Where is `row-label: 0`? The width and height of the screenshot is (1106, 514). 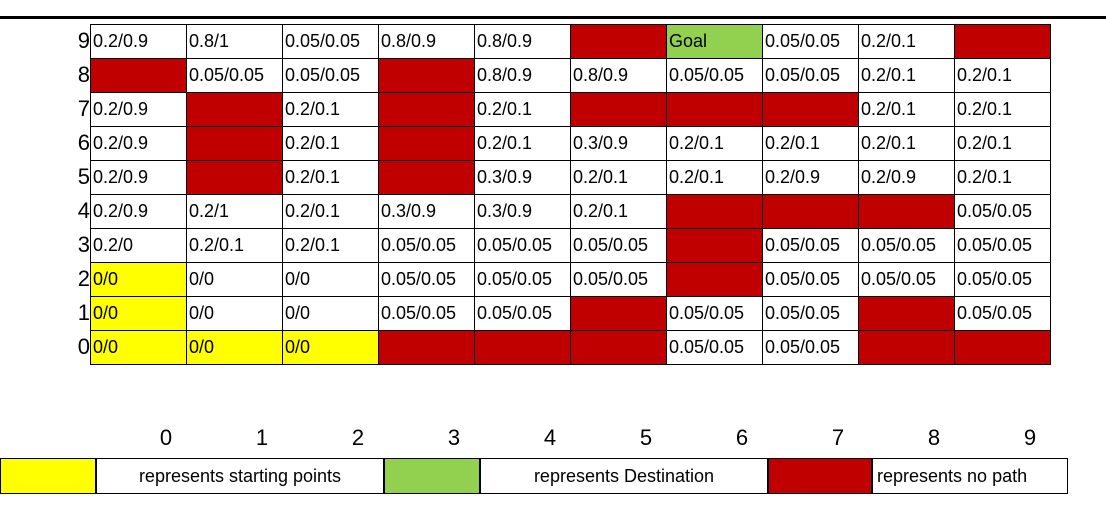 row-label: 0 is located at coordinates (83, 346).